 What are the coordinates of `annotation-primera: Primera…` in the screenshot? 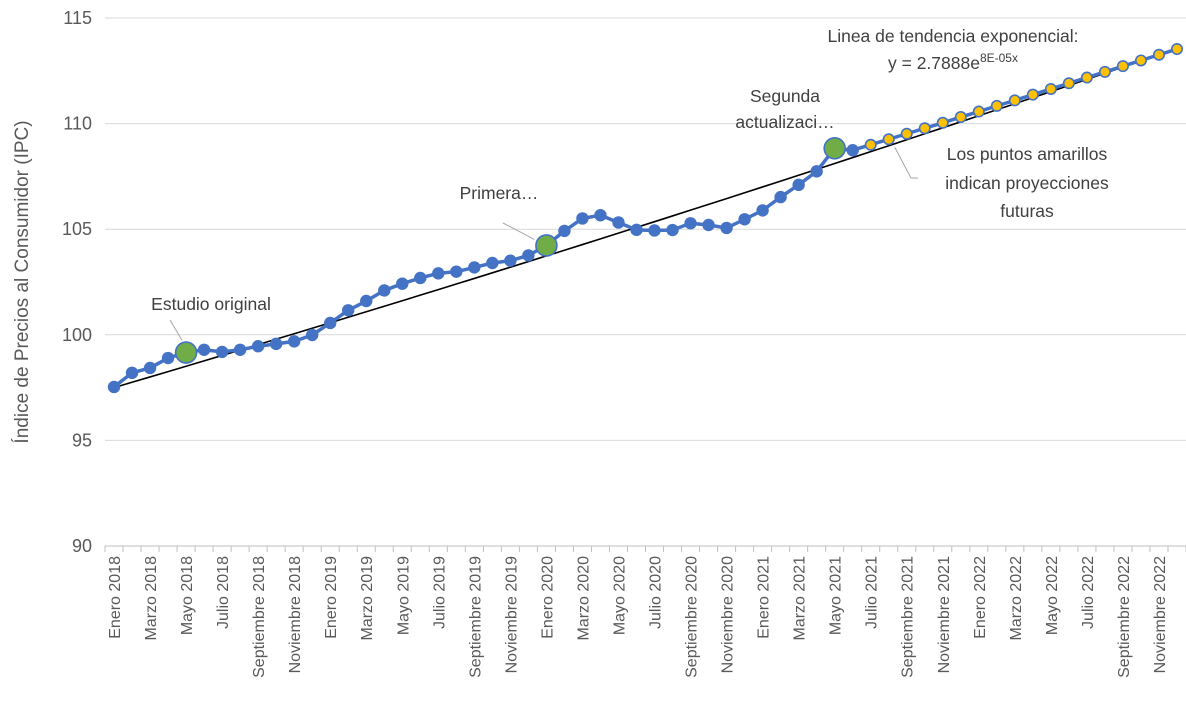 It's located at (499, 193).